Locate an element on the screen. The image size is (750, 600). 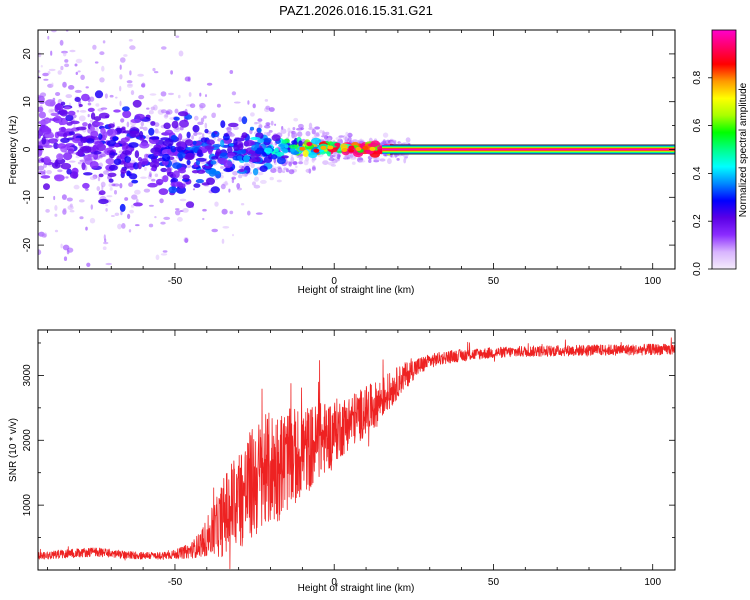
spectrogram-y-axis-label: Frequency (Hz) is located at coordinates (13, 150).